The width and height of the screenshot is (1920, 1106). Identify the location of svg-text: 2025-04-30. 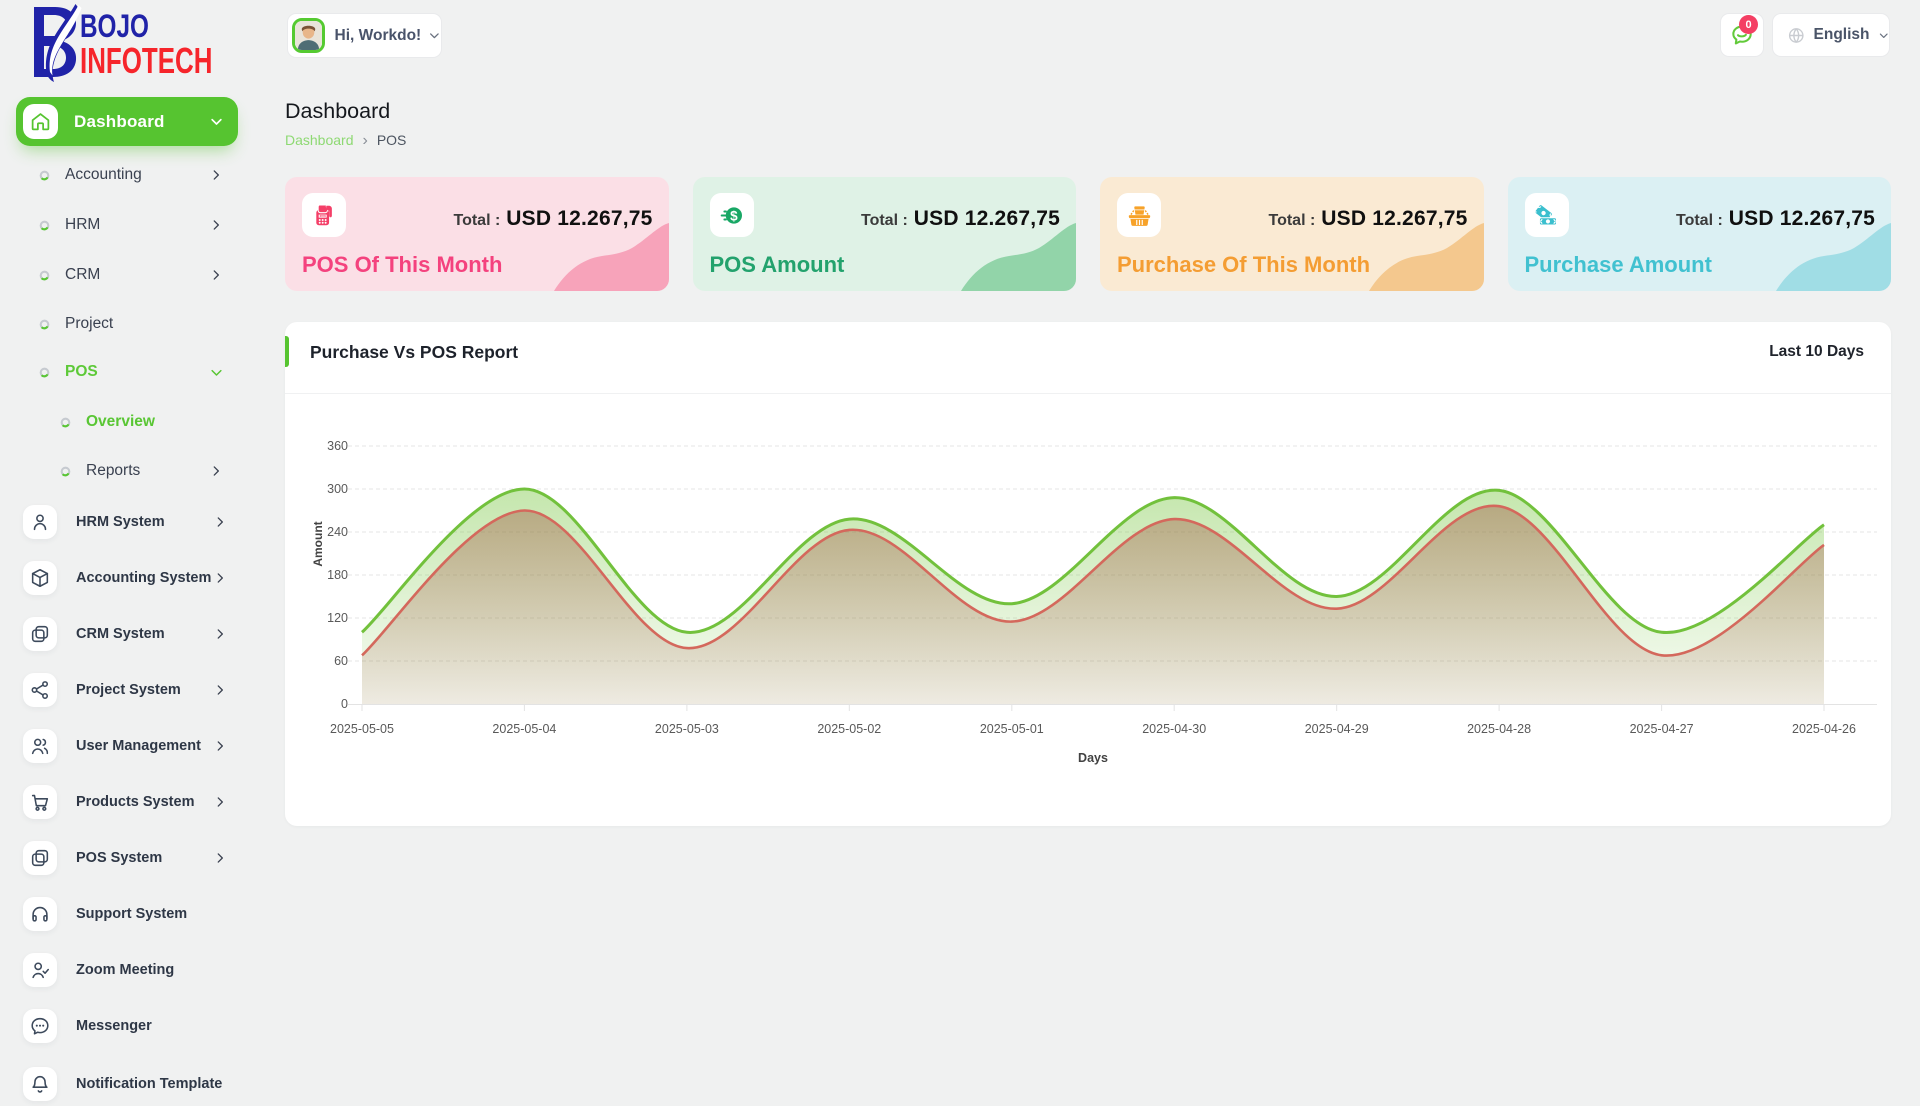
(1174, 729).